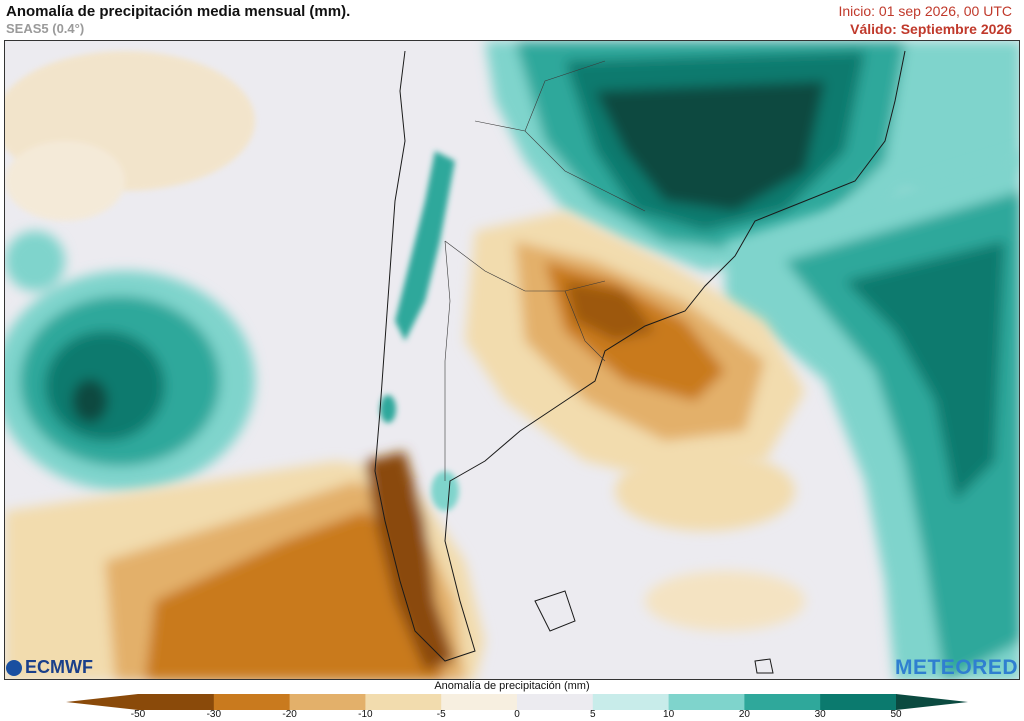 Image resolution: width=1024 pixels, height=721 pixels. Describe the element at coordinates (744, 714) in the screenshot. I see `colorbar-tick-label: 20` at that location.